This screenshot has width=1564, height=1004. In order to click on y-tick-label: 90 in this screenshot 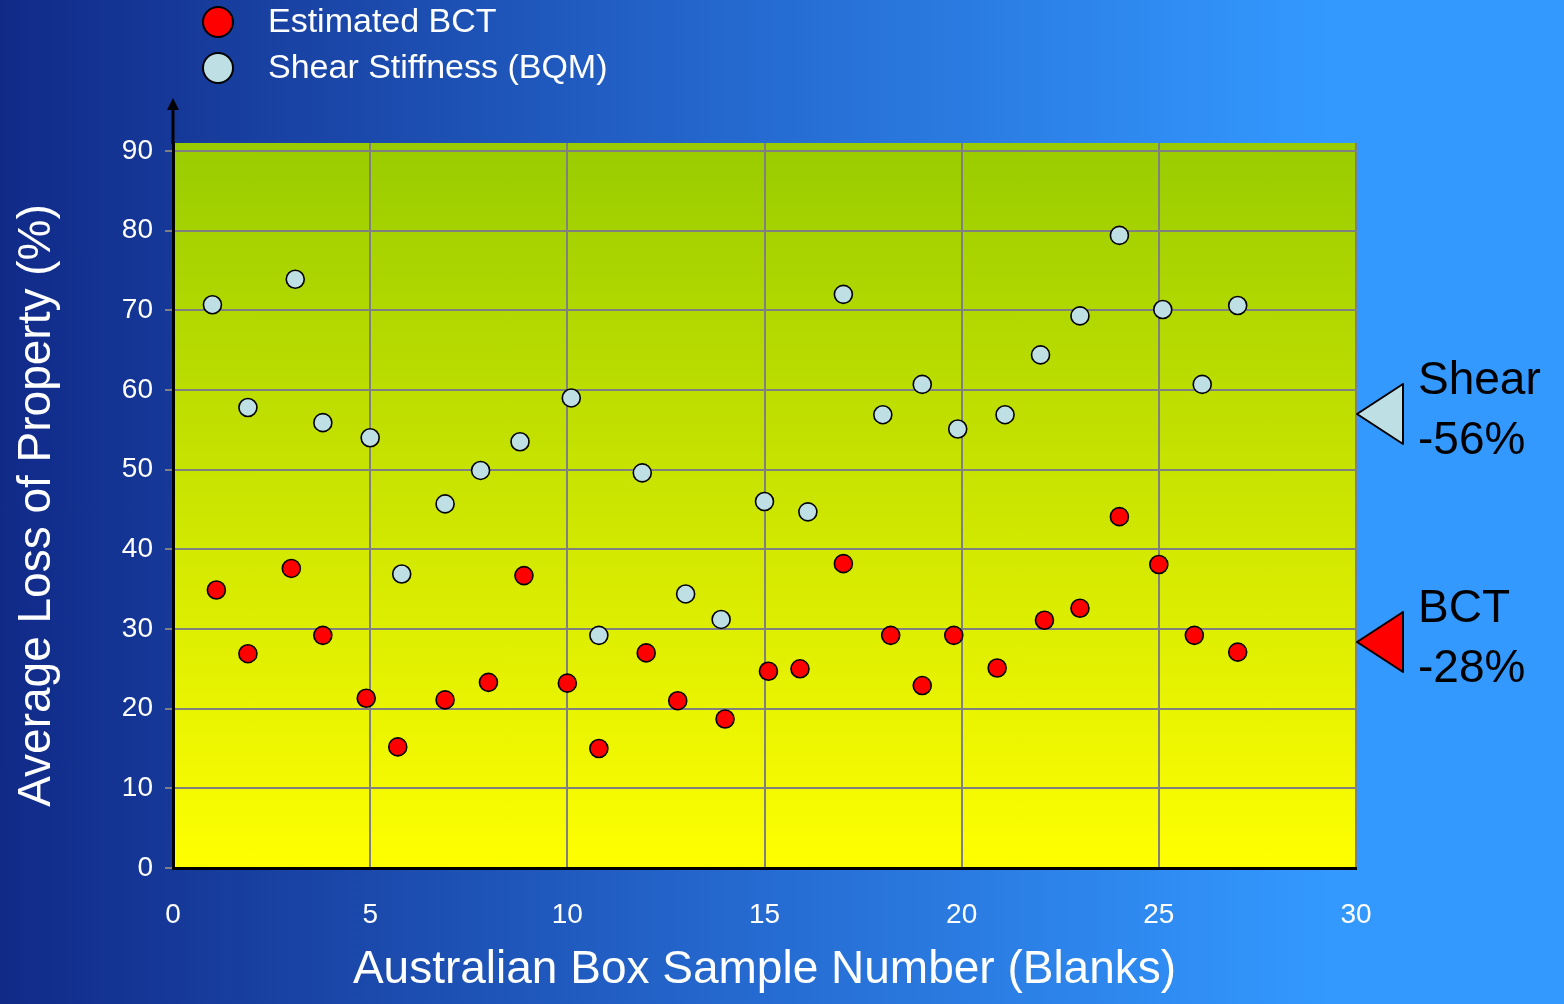, I will do `click(137, 149)`.